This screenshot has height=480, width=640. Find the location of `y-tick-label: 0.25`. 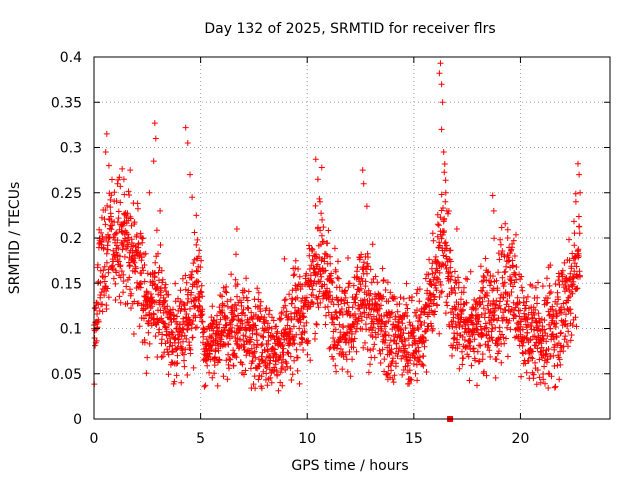

y-tick-label: 0.25 is located at coordinates (66, 194).